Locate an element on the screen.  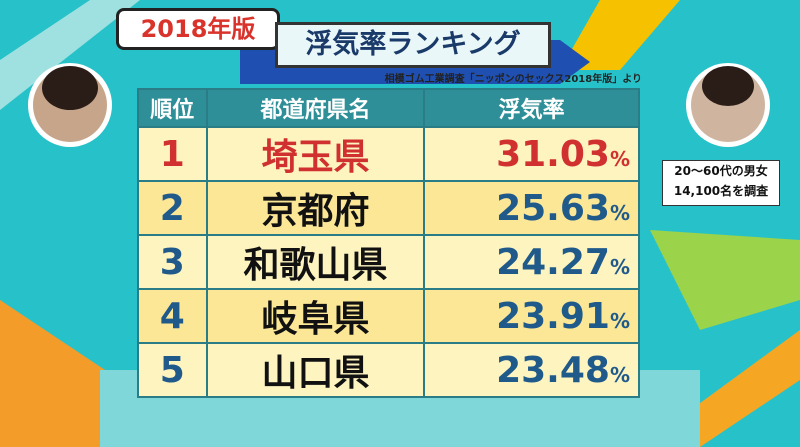
note-line: 14,100名を調査 is located at coordinates (721, 191).